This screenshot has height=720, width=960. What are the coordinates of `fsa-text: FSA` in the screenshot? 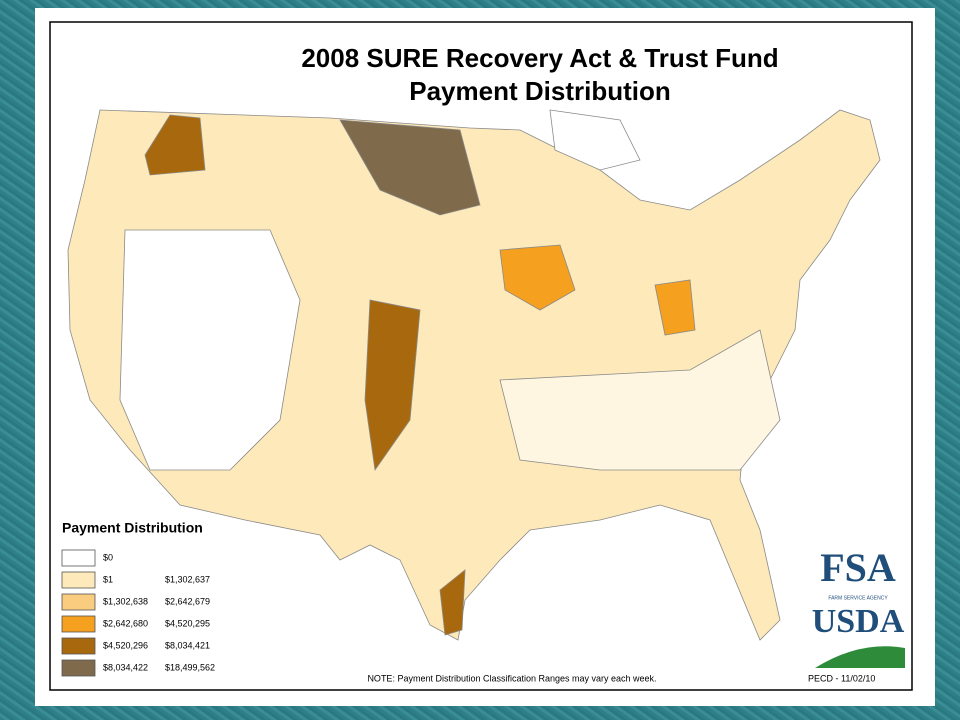 It's located at (858, 567).